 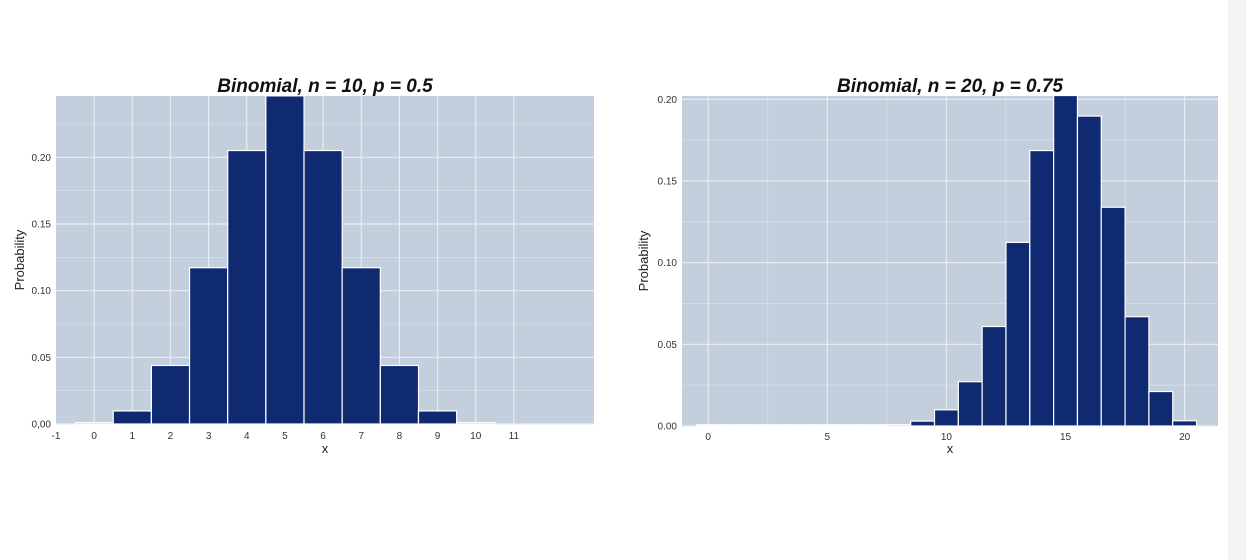 What do you see at coordinates (247, 436) in the screenshot?
I see `x-tick-label: 4` at bounding box center [247, 436].